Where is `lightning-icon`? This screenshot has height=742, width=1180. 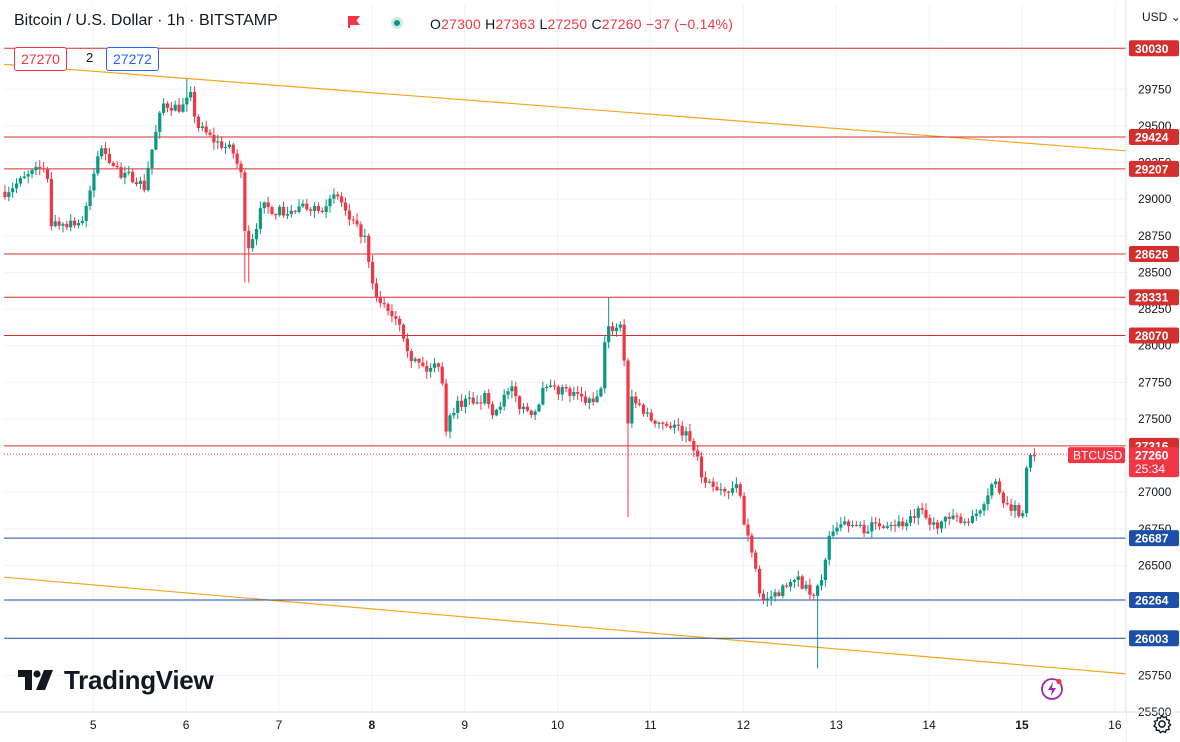
lightning-icon is located at coordinates (1052, 689).